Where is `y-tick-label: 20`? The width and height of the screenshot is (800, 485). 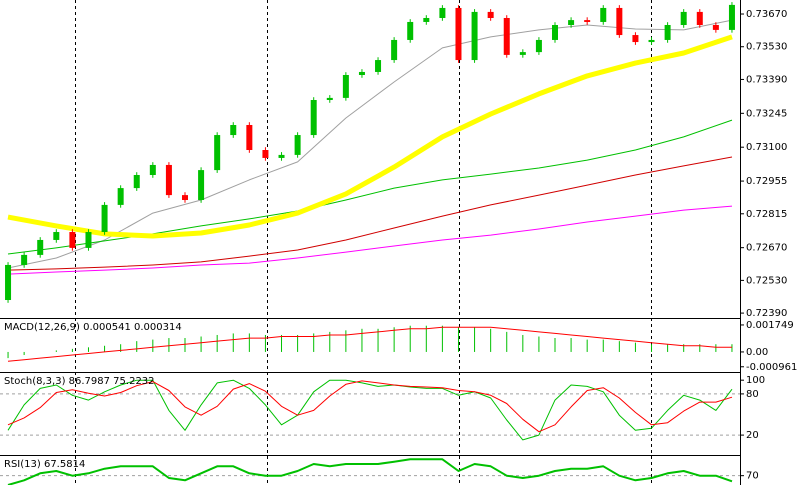 y-tick-label: 20 is located at coordinates (752, 435).